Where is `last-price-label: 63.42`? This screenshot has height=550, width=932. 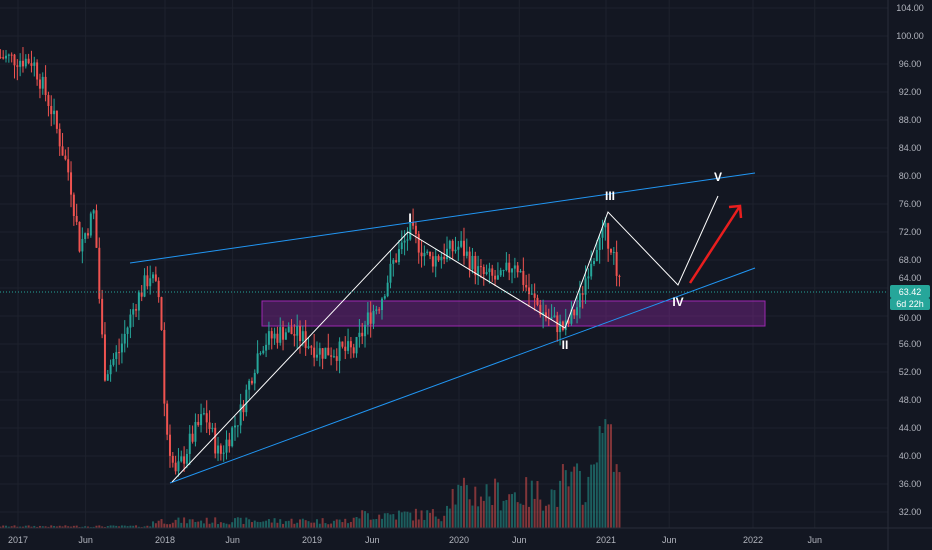 last-price-label: 63.42 is located at coordinates (910, 292).